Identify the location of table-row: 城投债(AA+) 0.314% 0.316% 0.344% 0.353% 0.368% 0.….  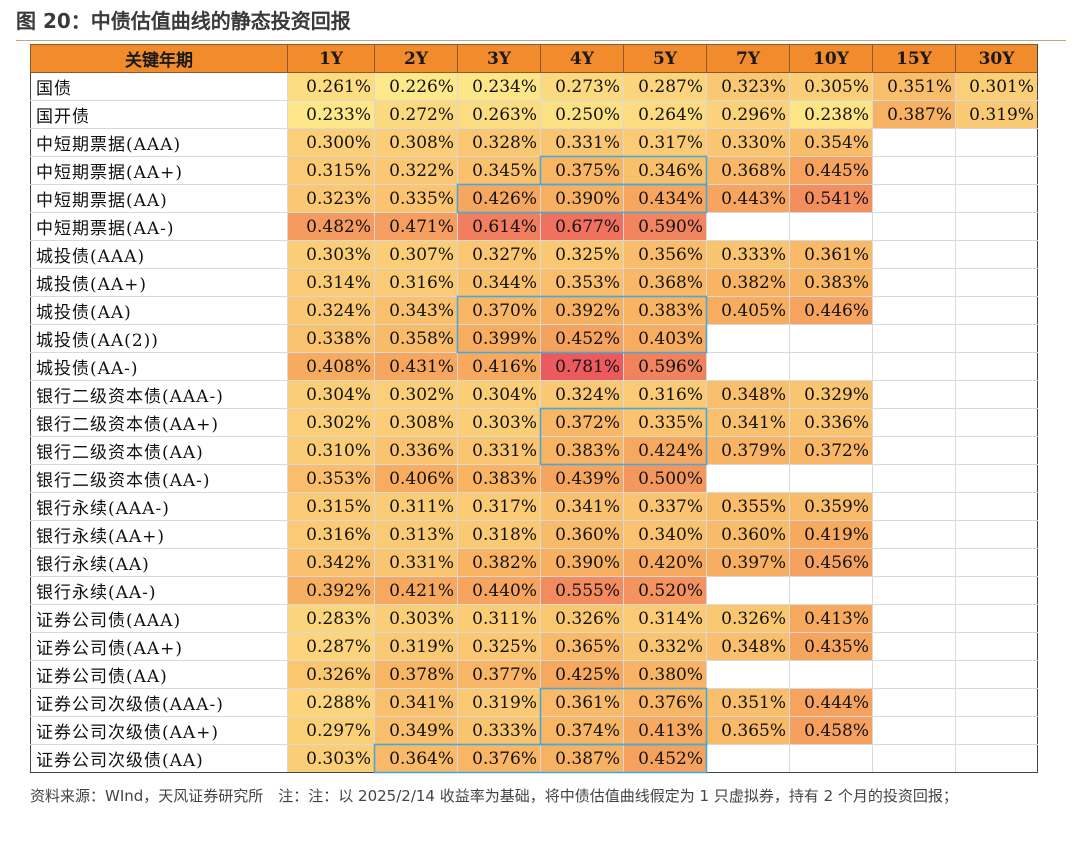
(534, 282).